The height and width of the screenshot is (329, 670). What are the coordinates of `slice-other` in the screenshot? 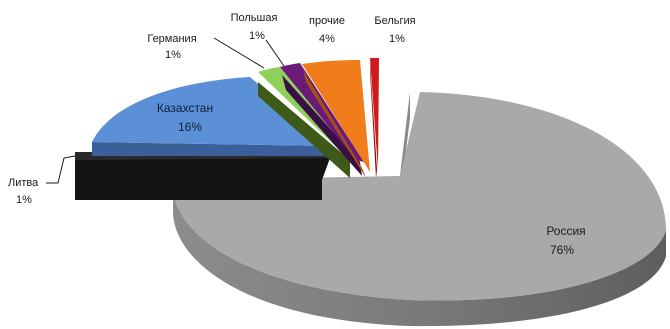 It's located at (336, 119).